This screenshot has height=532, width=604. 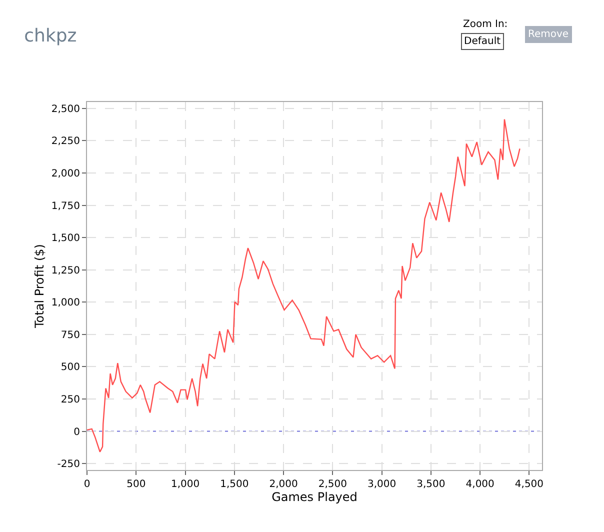 What do you see at coordinates (136, 484) in the screenshot?
I see `x-tick-label: 500` at bounding box center [136, 484].